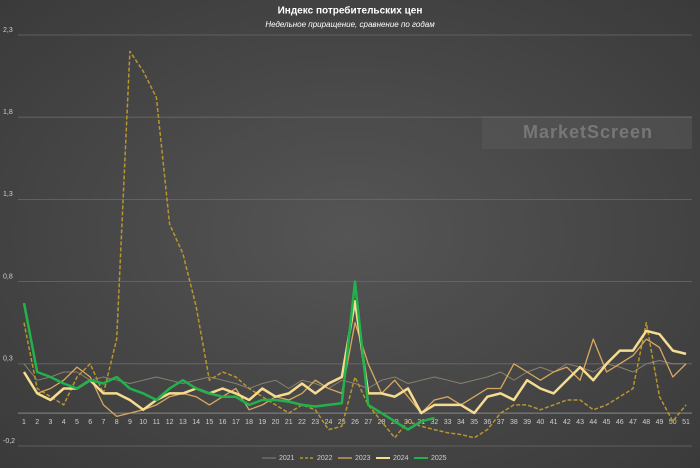 The width and height of the screenshot is (700, 468). What do you see at coordinates (8, 276) in the screenshot?
I see `y-tick-label: 0,8` at bounding box center [8, 276].